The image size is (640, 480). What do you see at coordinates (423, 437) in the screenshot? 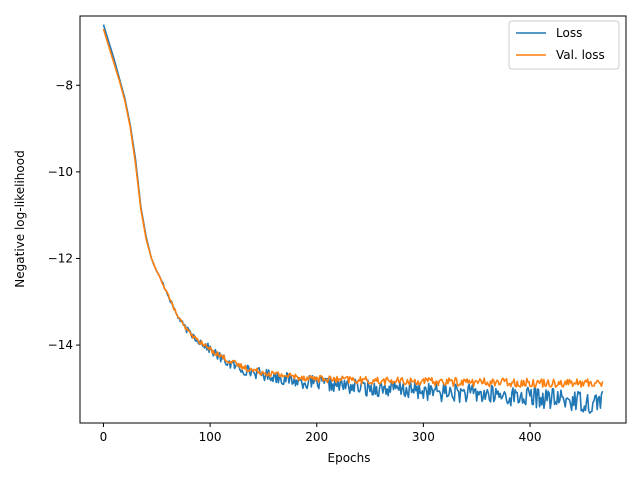
I see `x-tick-label: 300` at bounding box center [423, 437].